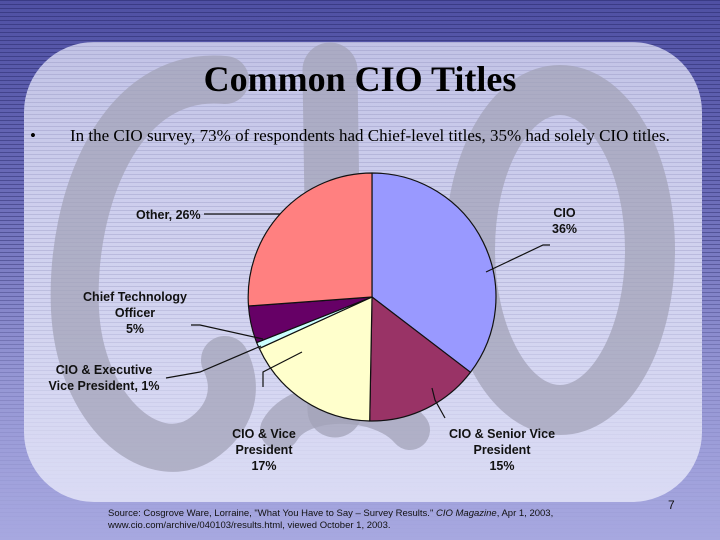 This screenshot has width=720, height=540. Describe the element at coordinates (502, 450) in the screenshot. I see `label-senior-vp: CIO & Senior Vice President 15%` at that location.